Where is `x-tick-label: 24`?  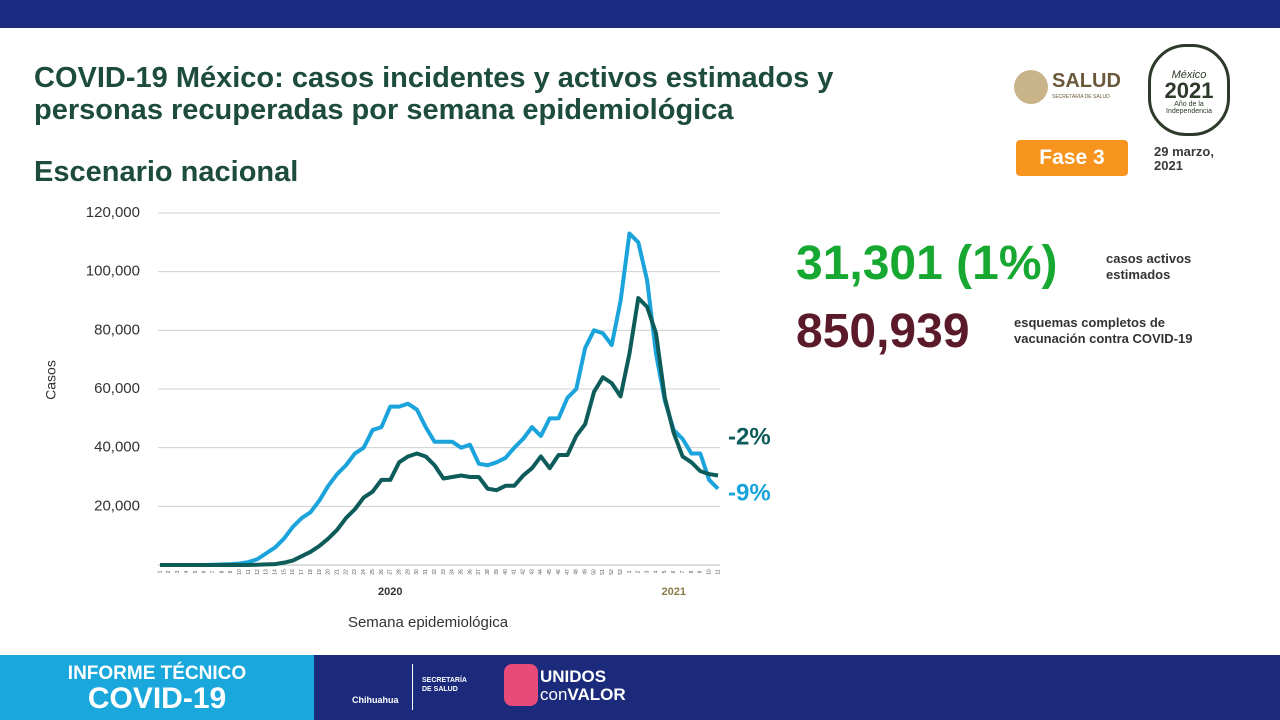 x-tick-label: 24 is located at coordinates (364, 572).